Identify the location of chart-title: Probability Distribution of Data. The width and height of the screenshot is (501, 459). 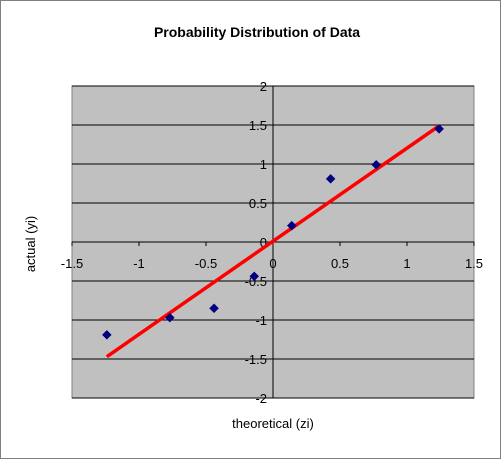
(257, 32).